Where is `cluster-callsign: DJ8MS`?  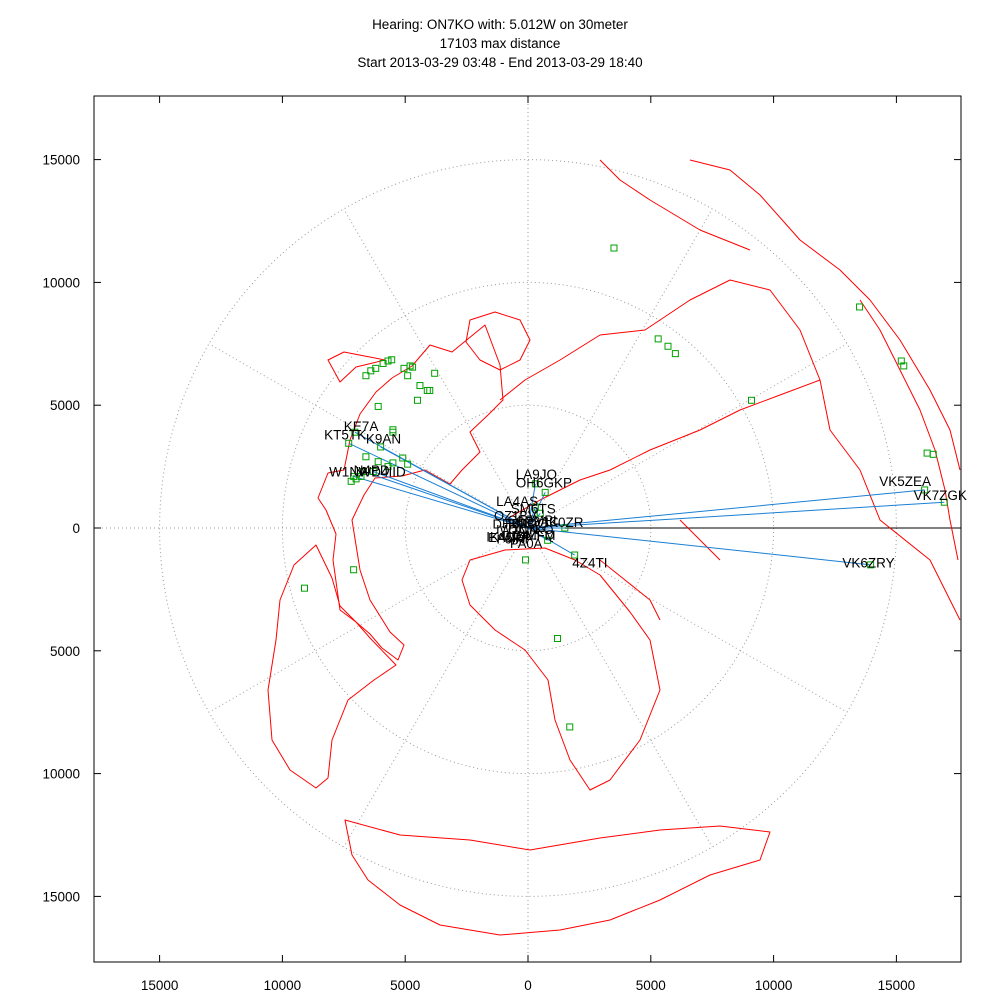
cluster-callsign: DJ8MS is located at coordinates (513, 524).